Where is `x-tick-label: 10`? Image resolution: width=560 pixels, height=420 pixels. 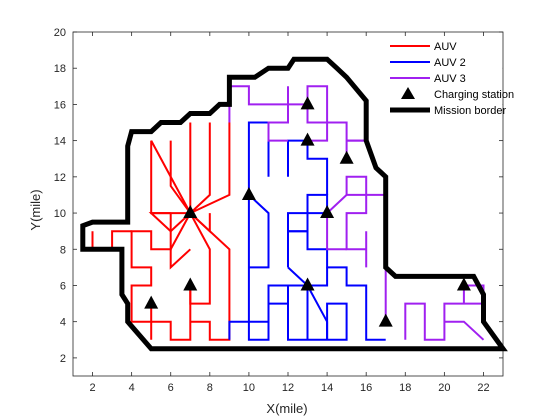
x-tick-label: 10 is located at coordinates (249, 388).